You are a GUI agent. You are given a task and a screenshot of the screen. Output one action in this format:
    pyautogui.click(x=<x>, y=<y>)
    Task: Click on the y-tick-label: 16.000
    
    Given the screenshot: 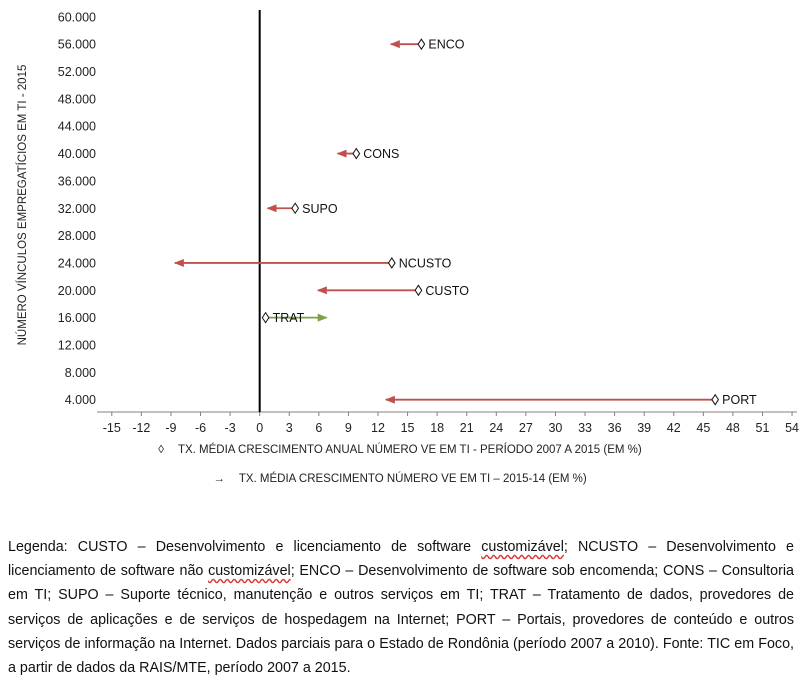 What is the action you would take?
    pyautogui.click(x=77, y=318)
    